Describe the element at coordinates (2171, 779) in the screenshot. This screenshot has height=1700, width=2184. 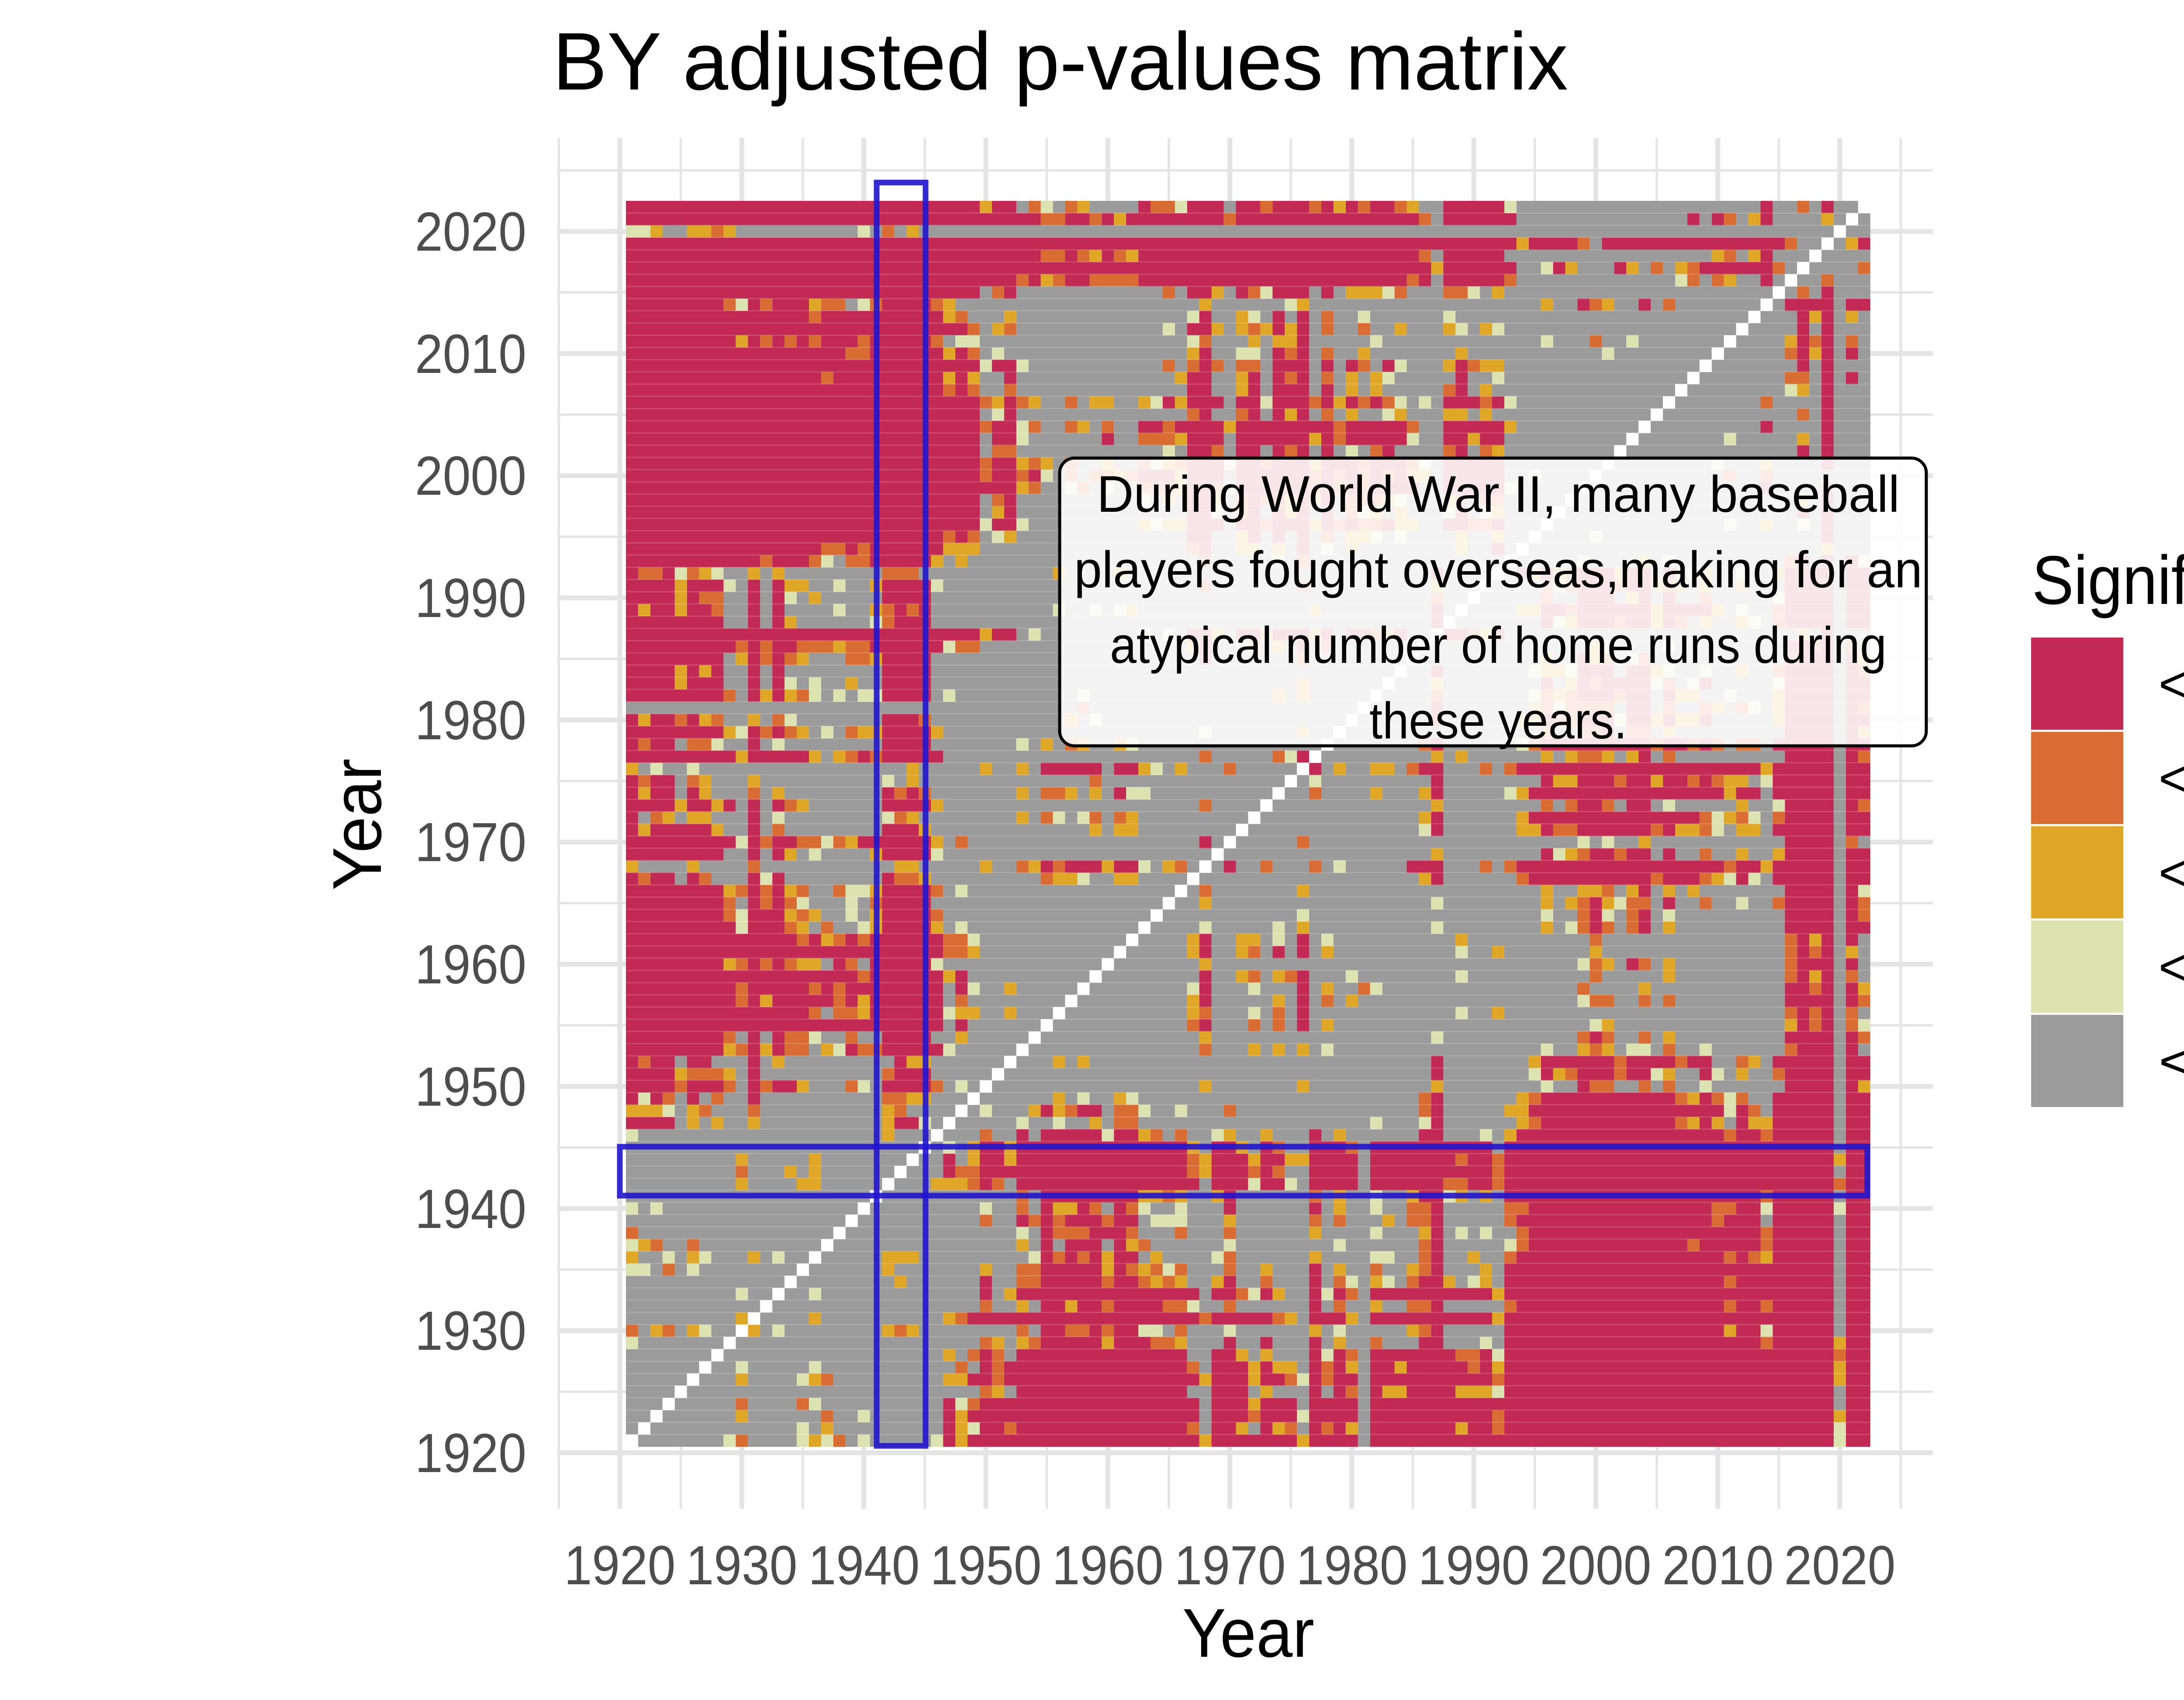
I see `svg-text: <0.01` at that location.